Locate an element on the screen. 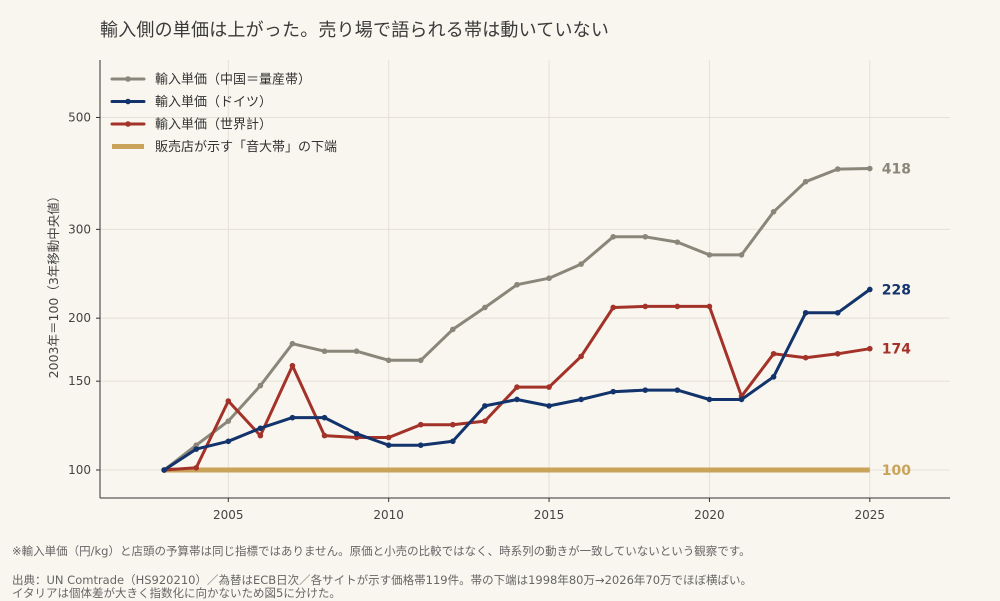  x-tick-label: 2005 is located at coordinates (228, 515).